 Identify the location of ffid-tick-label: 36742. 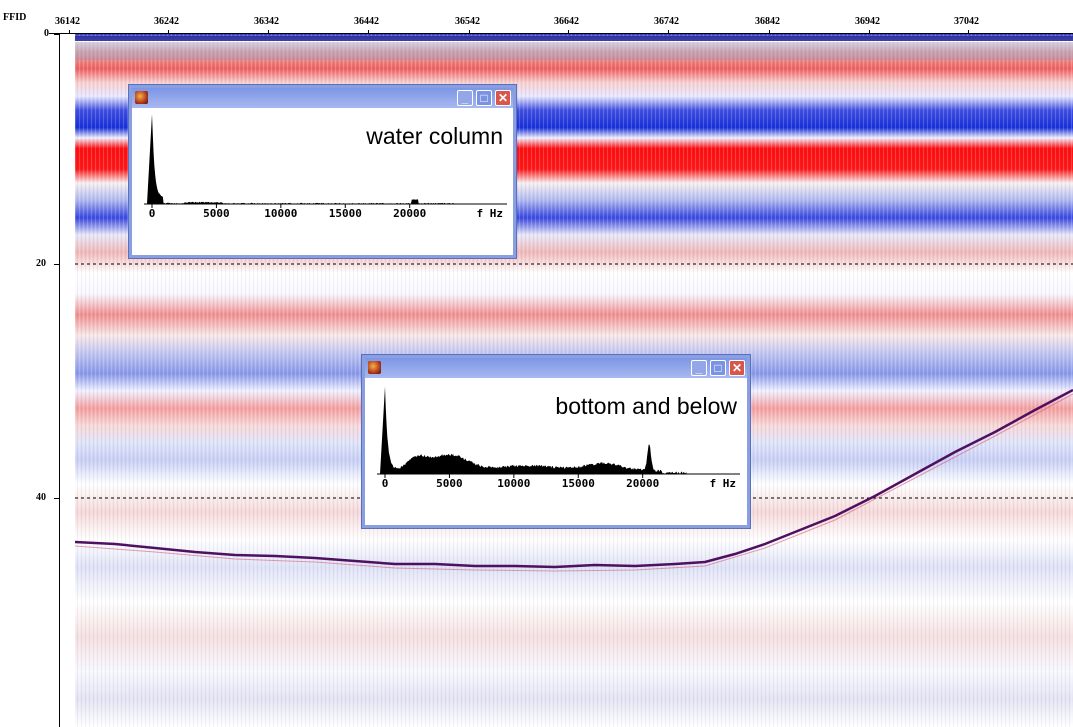
(666, 21).